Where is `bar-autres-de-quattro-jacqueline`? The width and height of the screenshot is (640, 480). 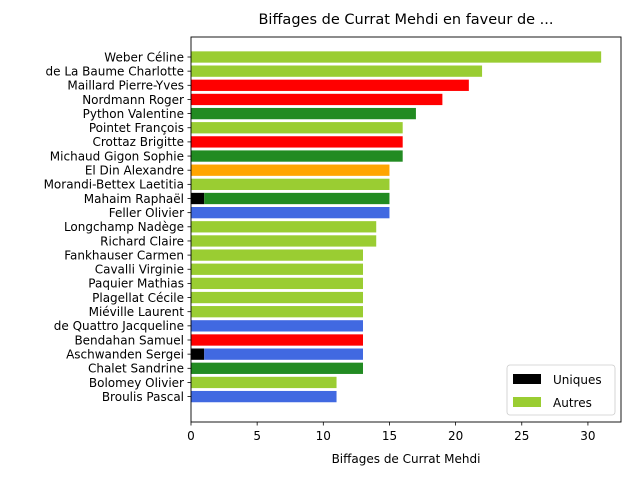 bar-autres-de-quattro-jacqueline is located at coordinates (277, 326).